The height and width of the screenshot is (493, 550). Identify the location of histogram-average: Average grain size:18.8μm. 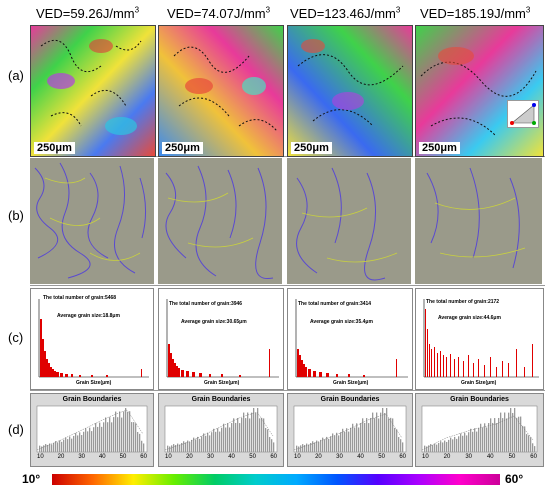
(88, 316).